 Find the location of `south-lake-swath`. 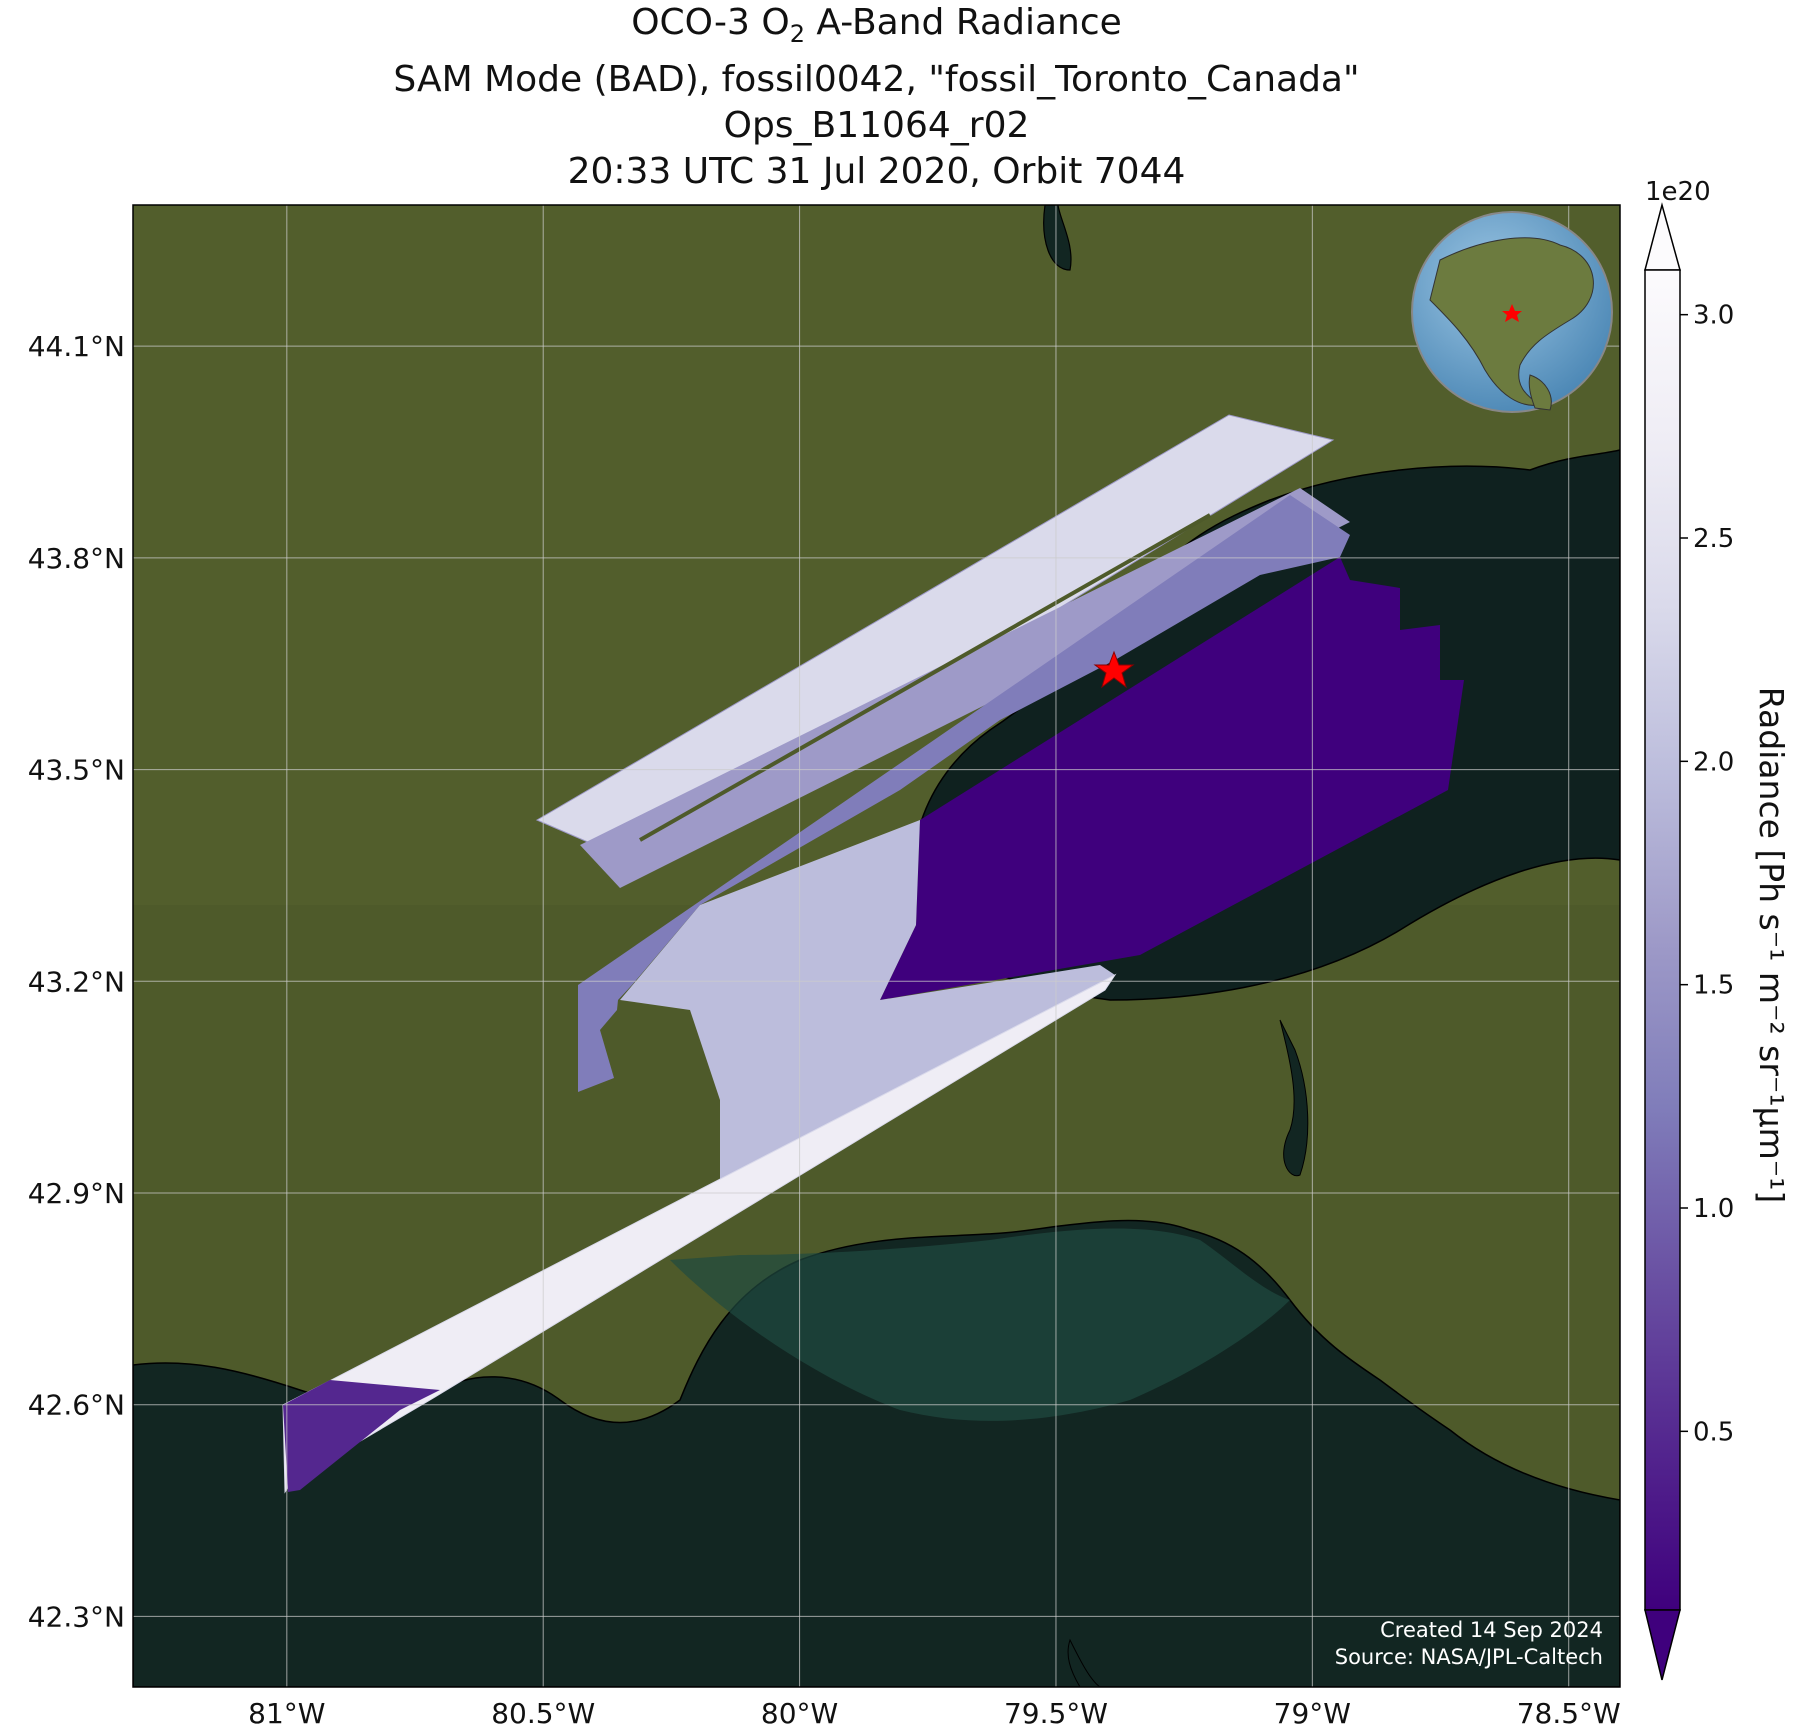

south-lake-swath is located at coordinates (361, 1436).